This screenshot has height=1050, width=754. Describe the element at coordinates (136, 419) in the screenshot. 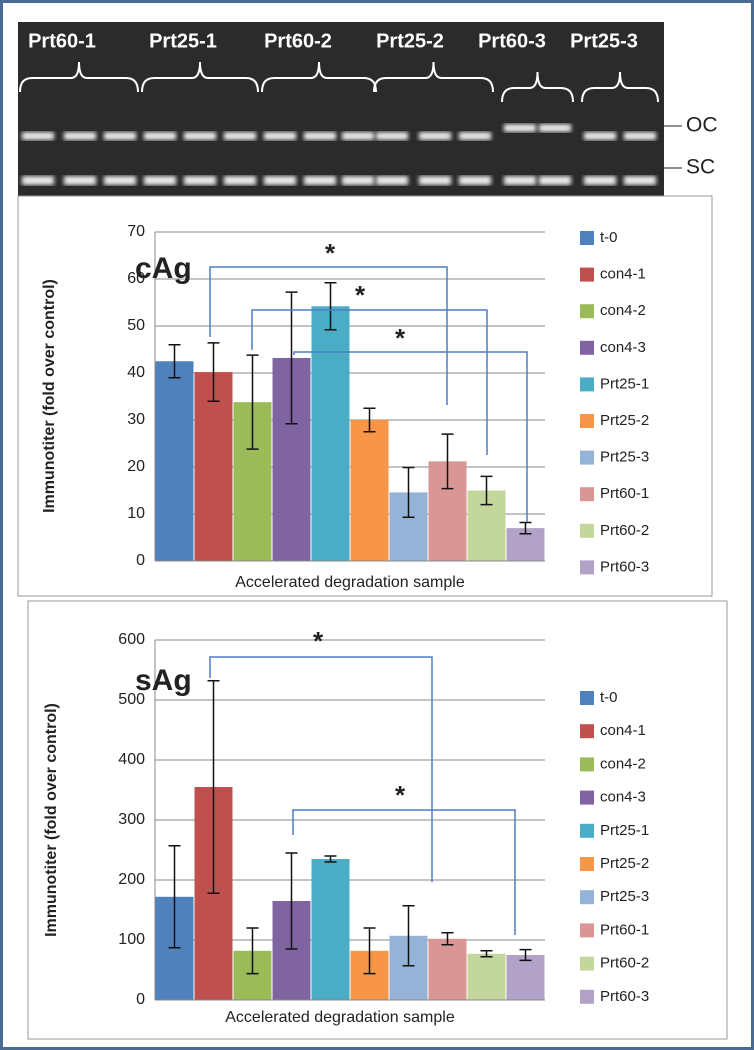

I see `y-tick-label: 30` at that location.